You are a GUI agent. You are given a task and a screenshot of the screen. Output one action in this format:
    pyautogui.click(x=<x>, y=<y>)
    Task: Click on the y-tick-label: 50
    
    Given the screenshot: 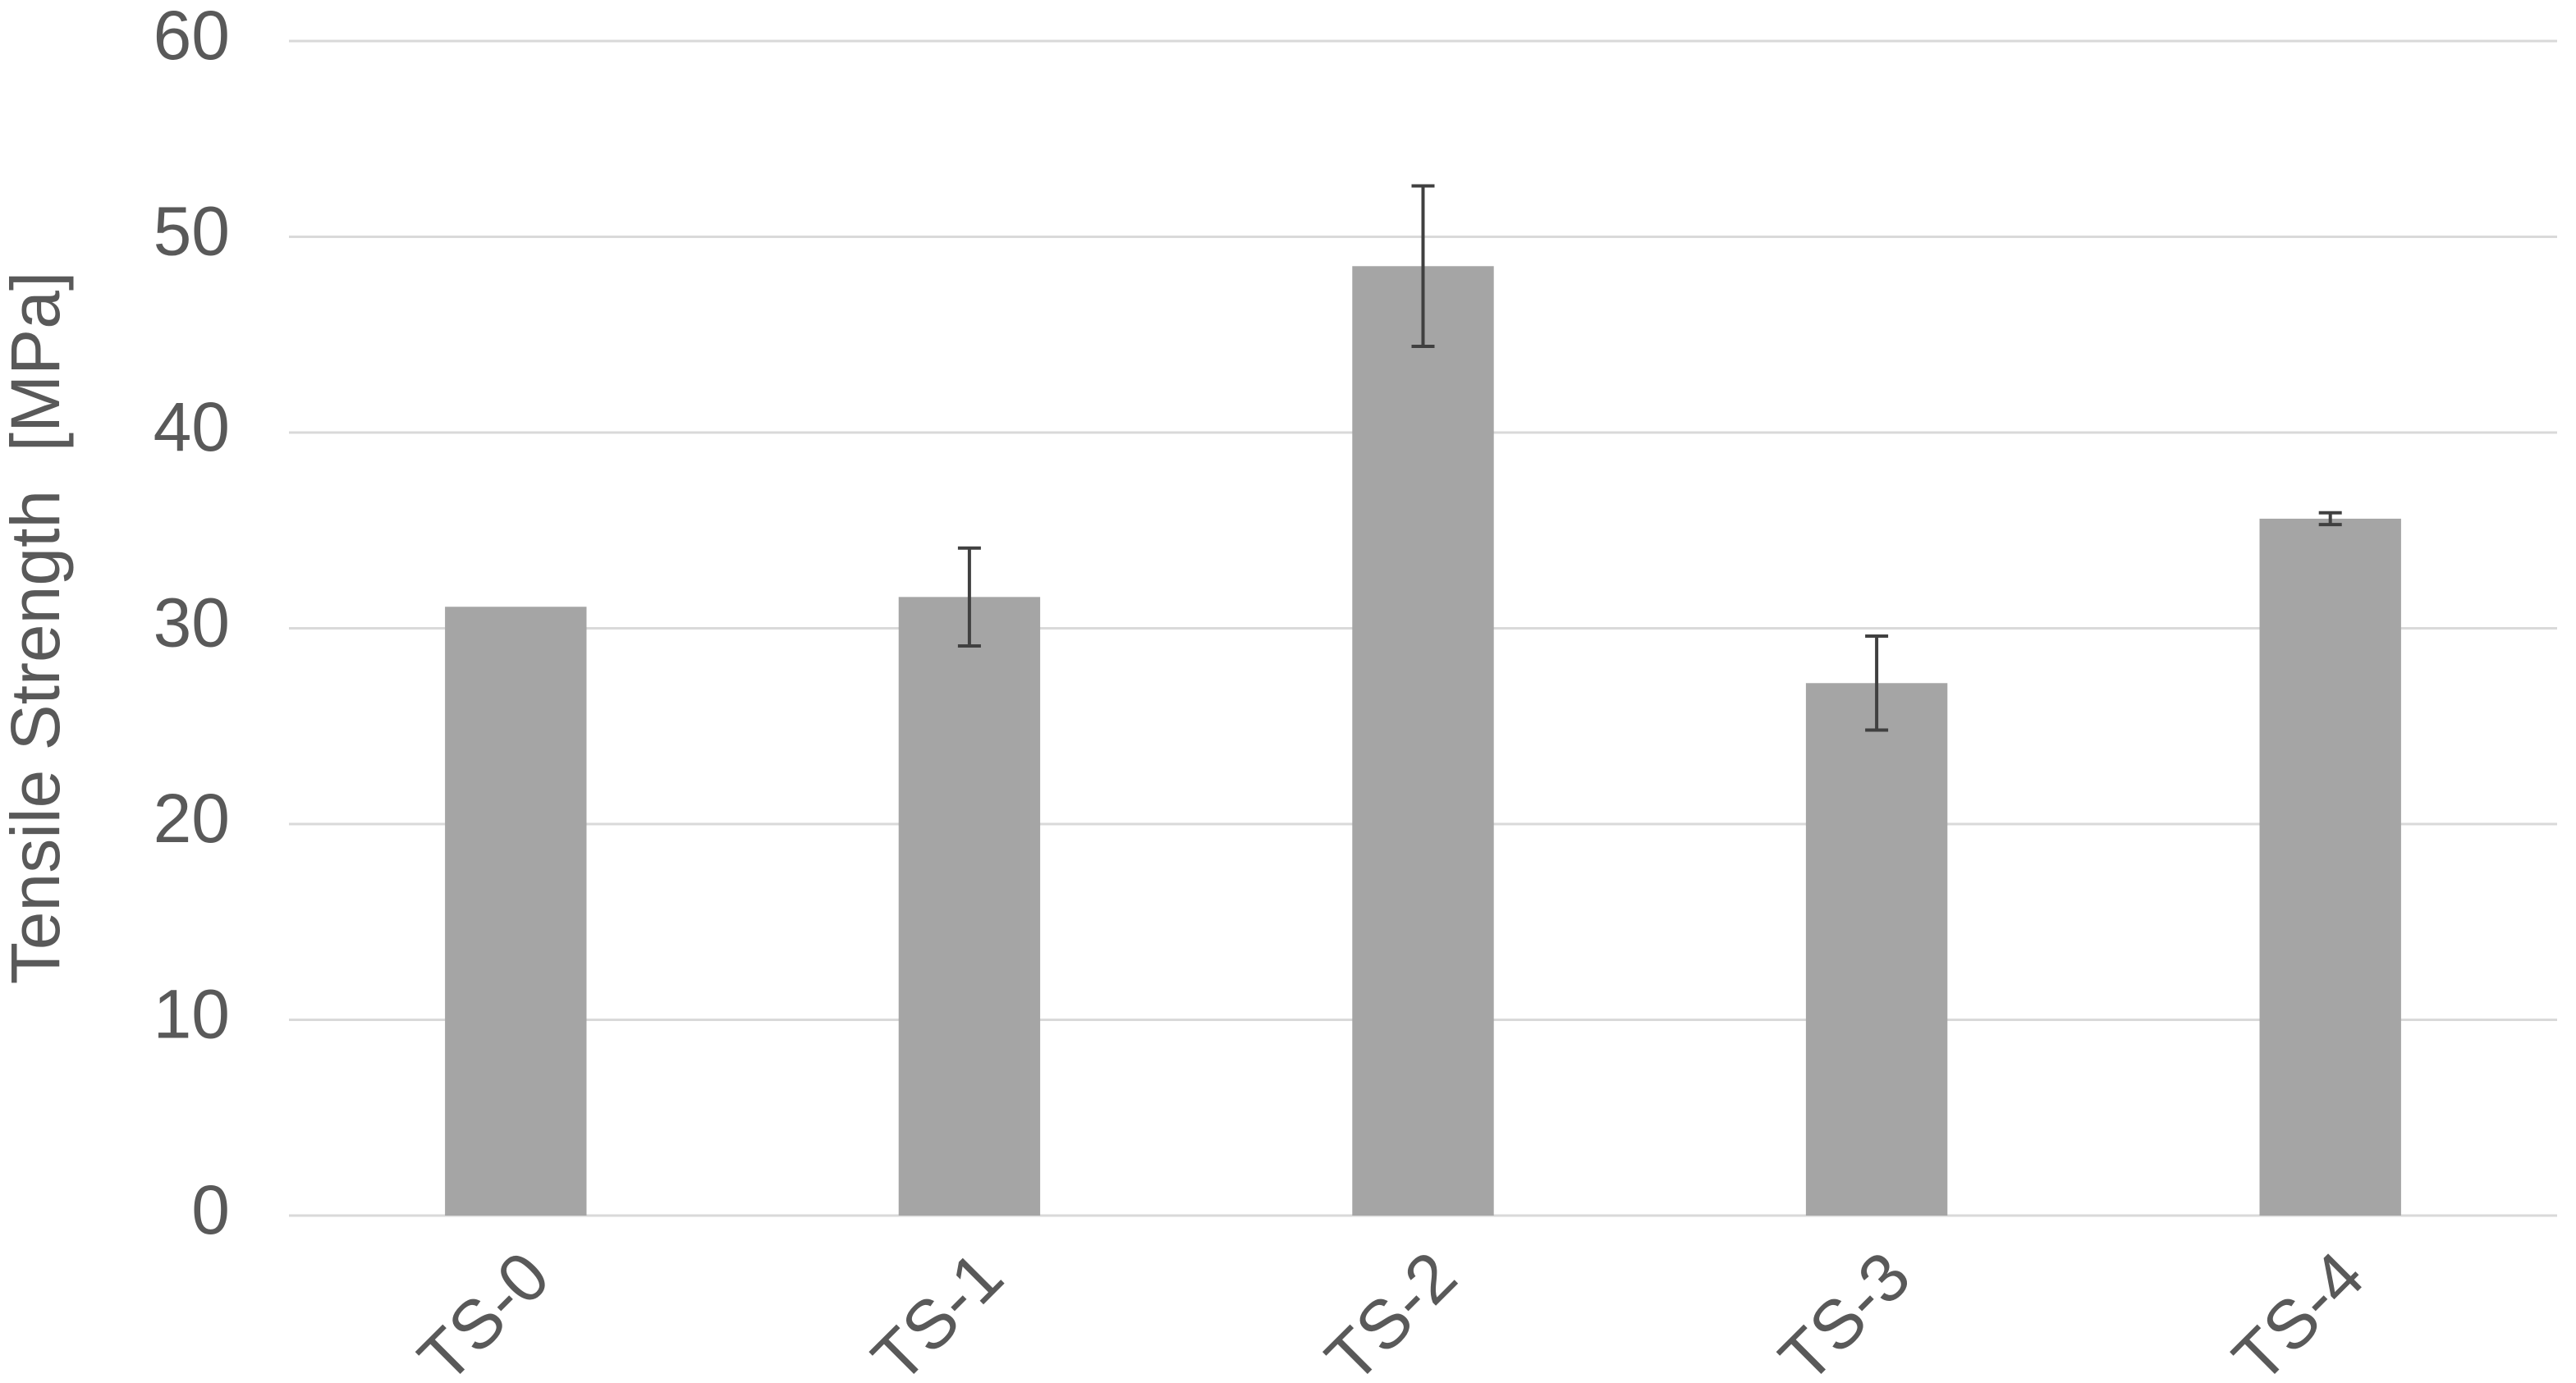 What is the action you would take?
    pyautogui.click(x=192, y=231)
    